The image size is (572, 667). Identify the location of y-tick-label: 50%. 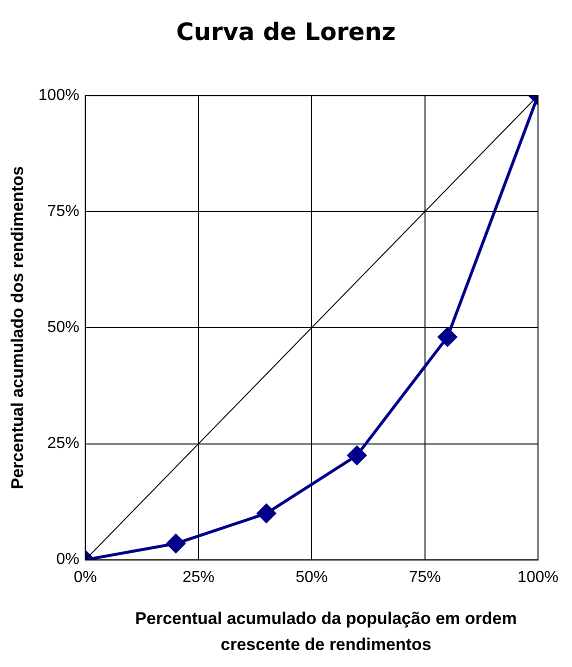
(63, 327).